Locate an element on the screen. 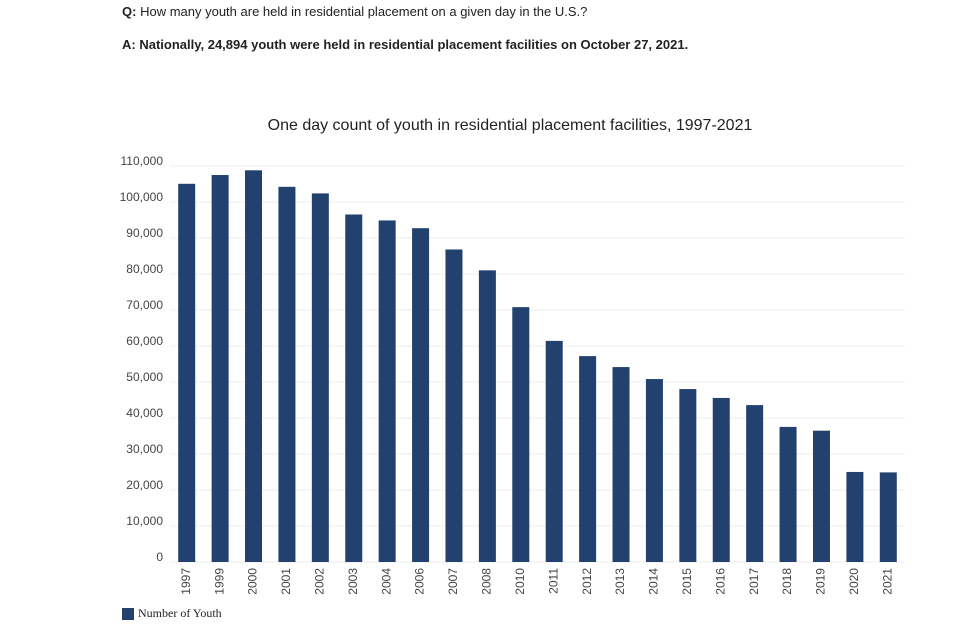 This screenshot has width=960, height=640. y-tick-label: 0 is located at coordinates (159, 557).